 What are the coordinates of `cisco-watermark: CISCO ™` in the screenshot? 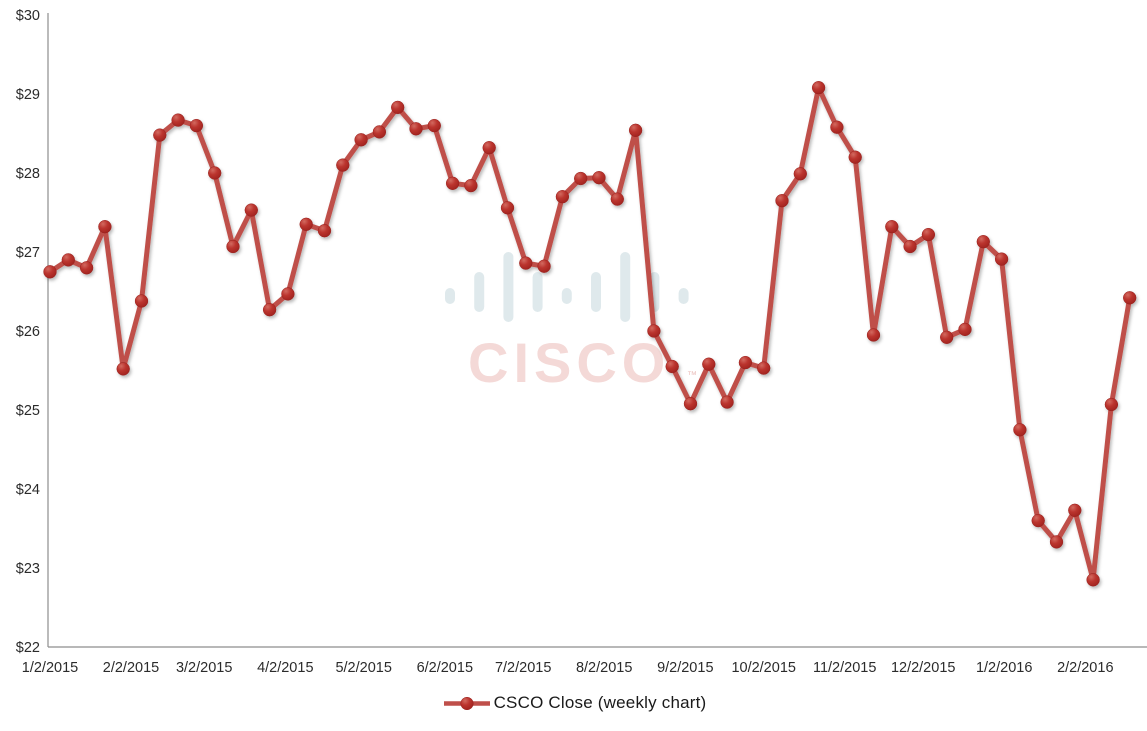 It's located at (571, 323).